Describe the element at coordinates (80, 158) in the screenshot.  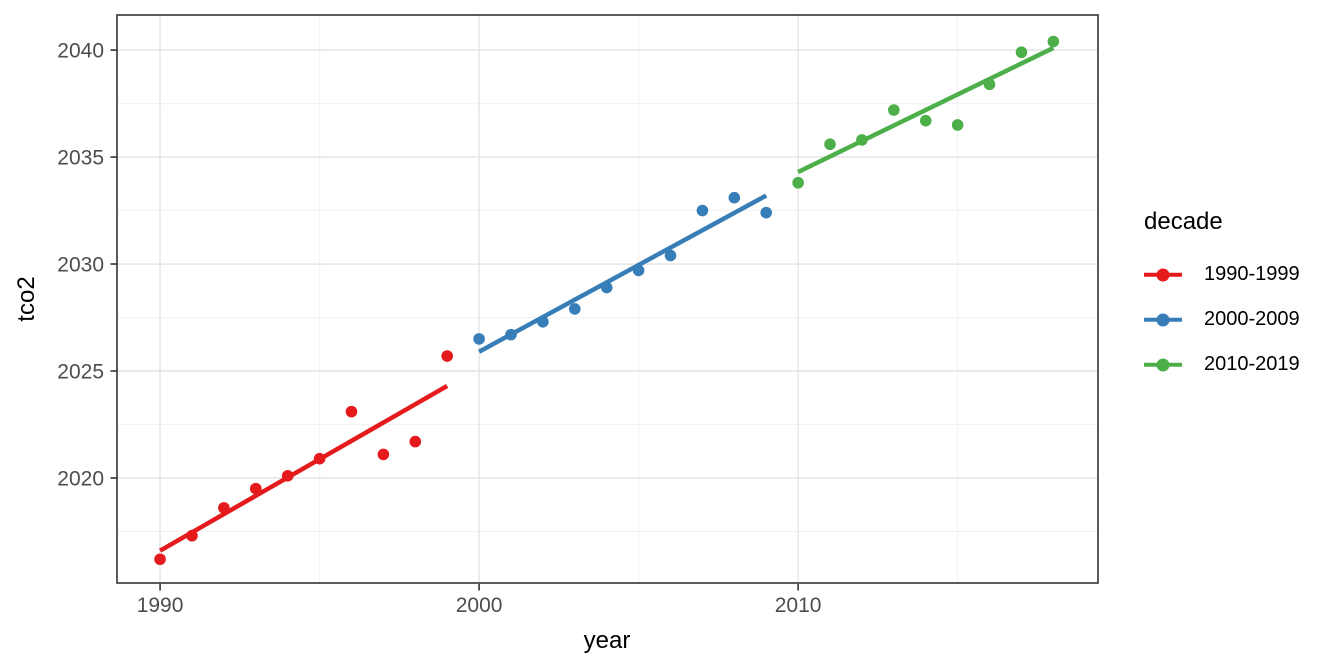
I see `y-tick-label: 2035` at that location.